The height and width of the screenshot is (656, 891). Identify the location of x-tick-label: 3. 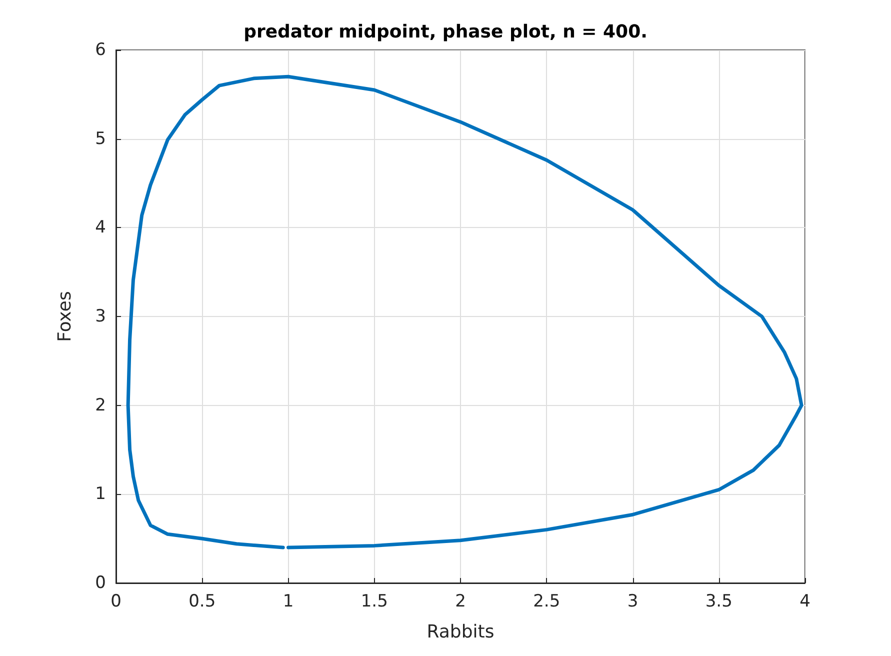
(632, 602).